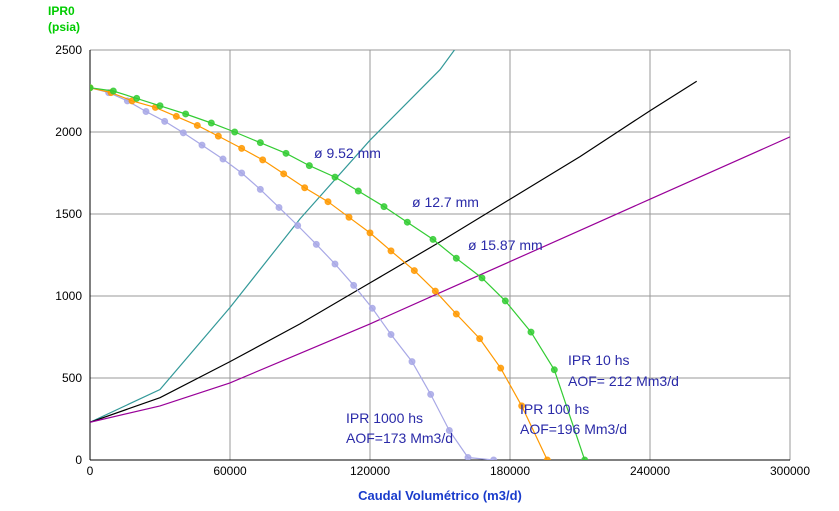 This screenshot has width=839, height=511. I want to click on y-tick-label: 2500, so click(68, 50).